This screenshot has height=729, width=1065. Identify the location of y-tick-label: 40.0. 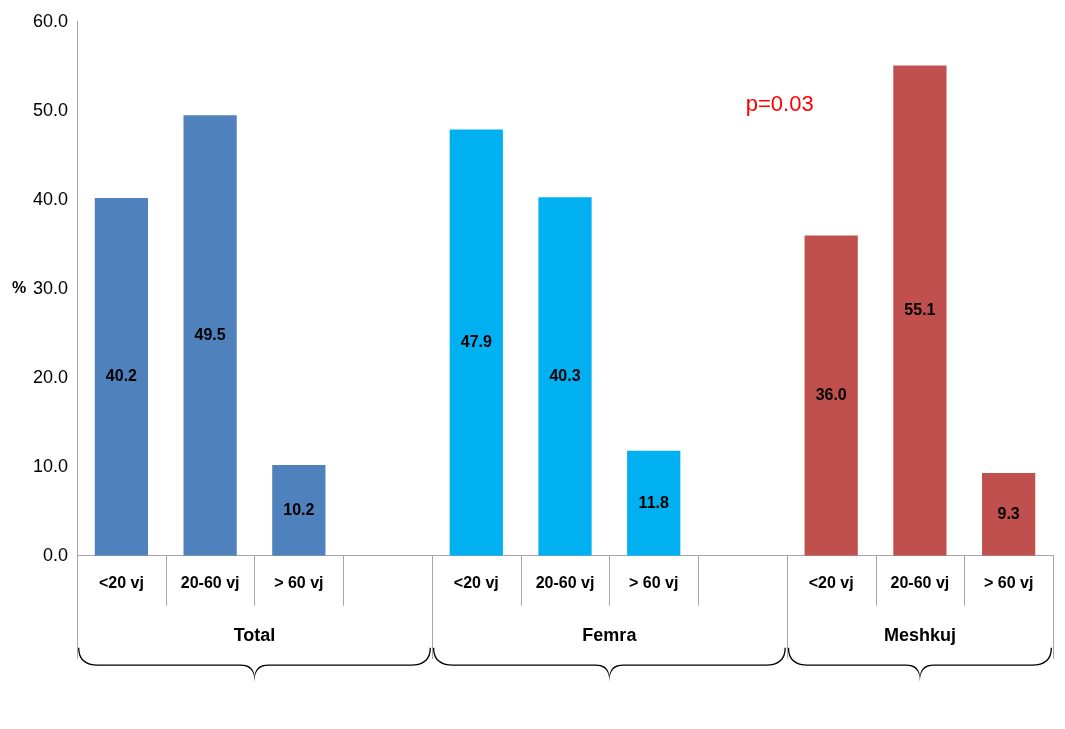
(50, 198).